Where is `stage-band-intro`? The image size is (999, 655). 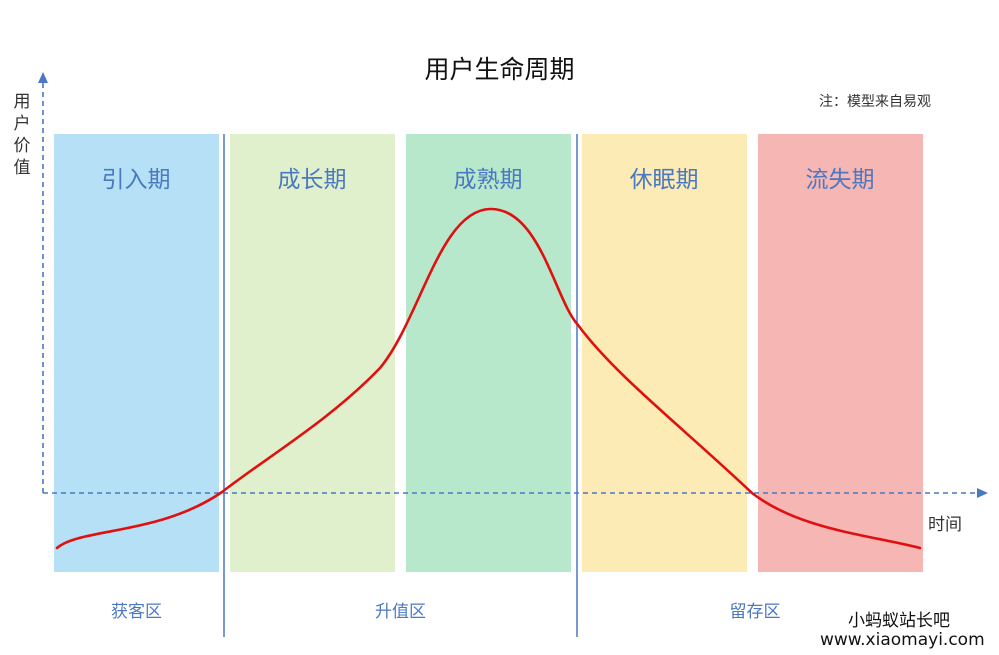
stage-band-intro is located at coordinates (136, 353).